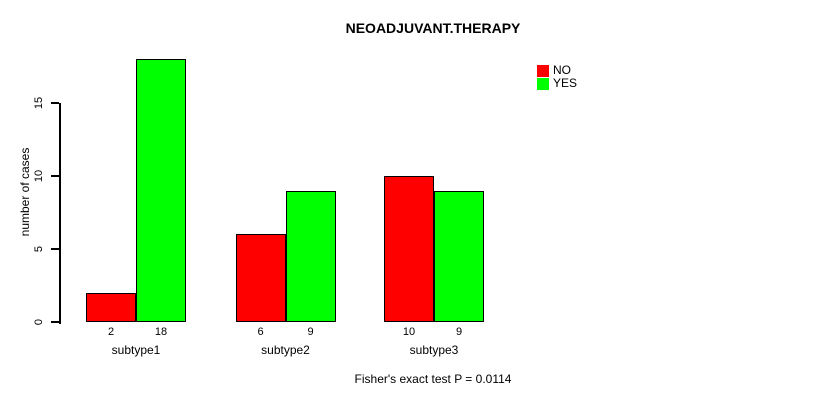  I want to click on legend-item-no: NO, so click(557, 70).